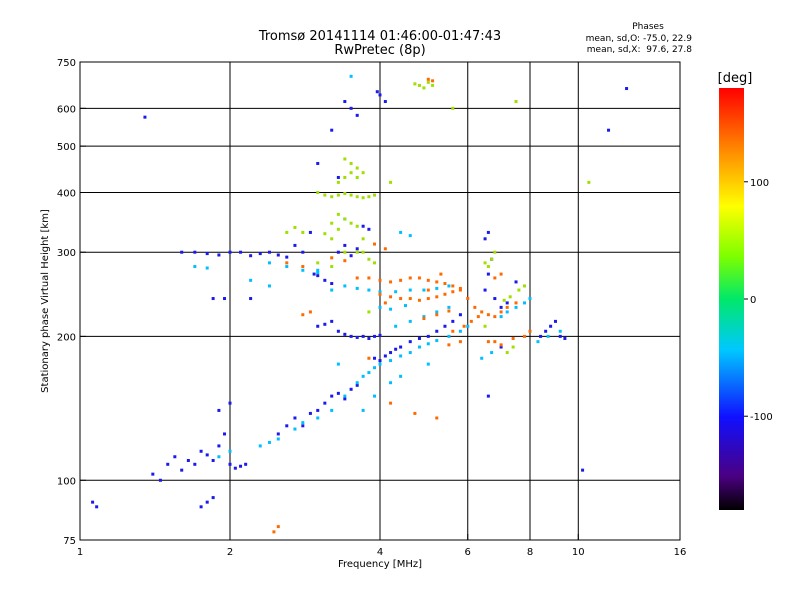 The height and width of the screenshot is (600, 800). What do you see at coordinates (69, 541) in the screenshot?
I see `y-tick-label: 75` at bounding box center [69, 541].